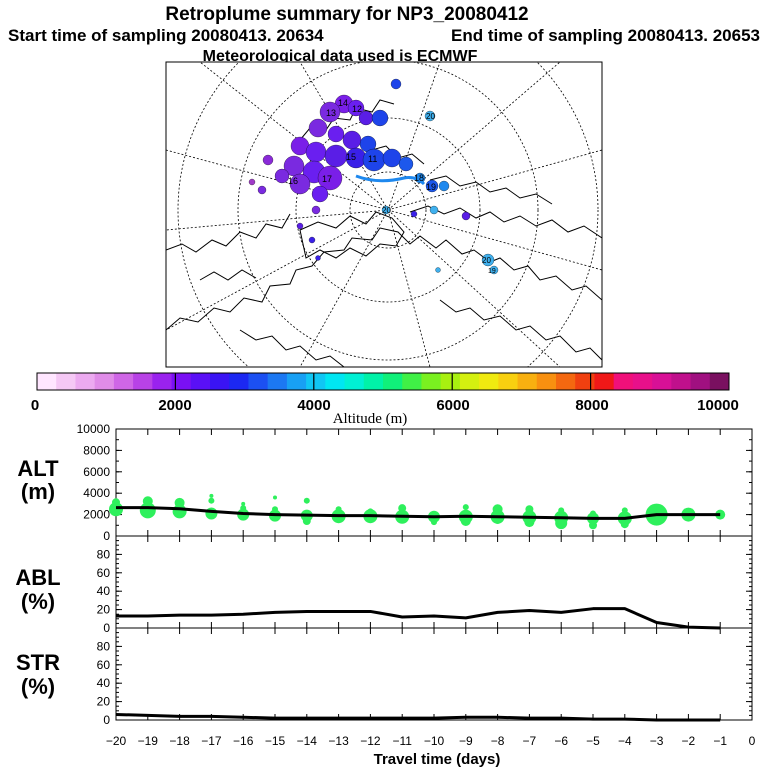 Image resolution: width=768 pixels, height=768 pixels. What do you see at coordinates (37, 577) in the screenshot?
I see `abl-panel-label-line1: ABL` at bounding box center [37, 577].